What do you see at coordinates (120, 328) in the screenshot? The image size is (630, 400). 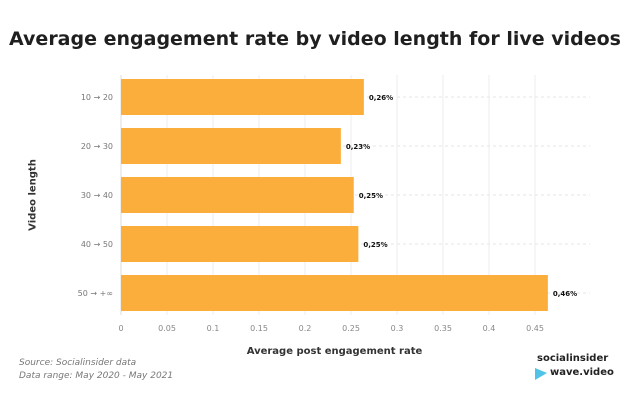 I see `x-tick-label: 0` at bounding box center [120, 328].